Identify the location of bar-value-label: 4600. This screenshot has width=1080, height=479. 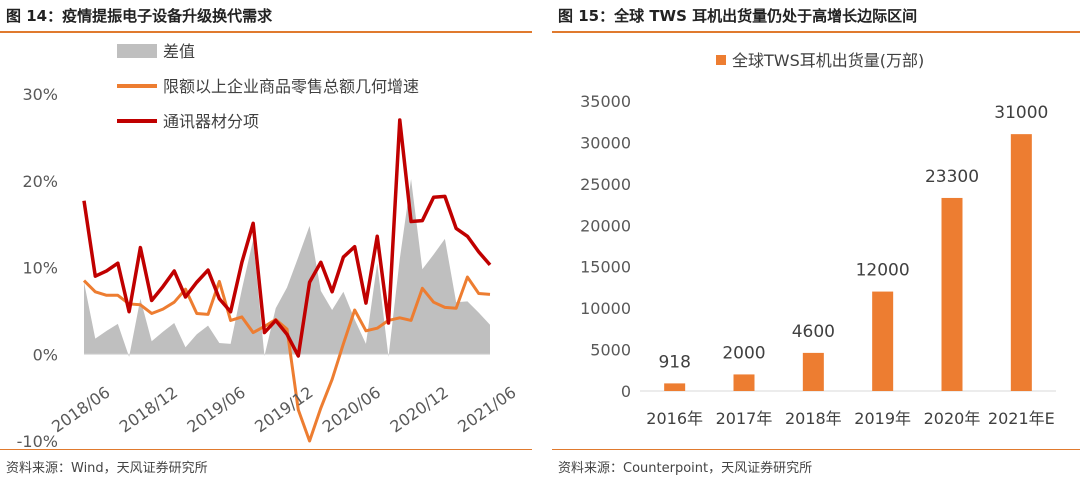
(813, 332).